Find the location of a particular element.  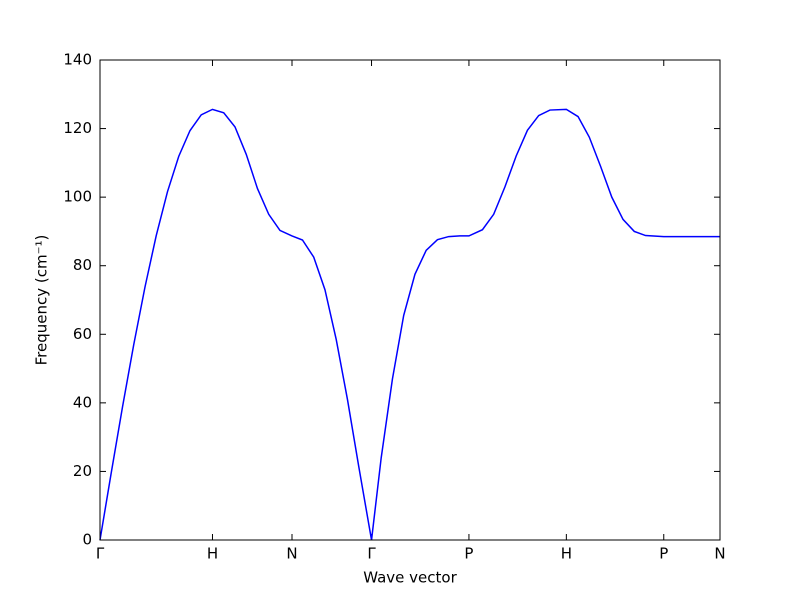

y-tick-label: 0 is located at coordinates (87, 540).